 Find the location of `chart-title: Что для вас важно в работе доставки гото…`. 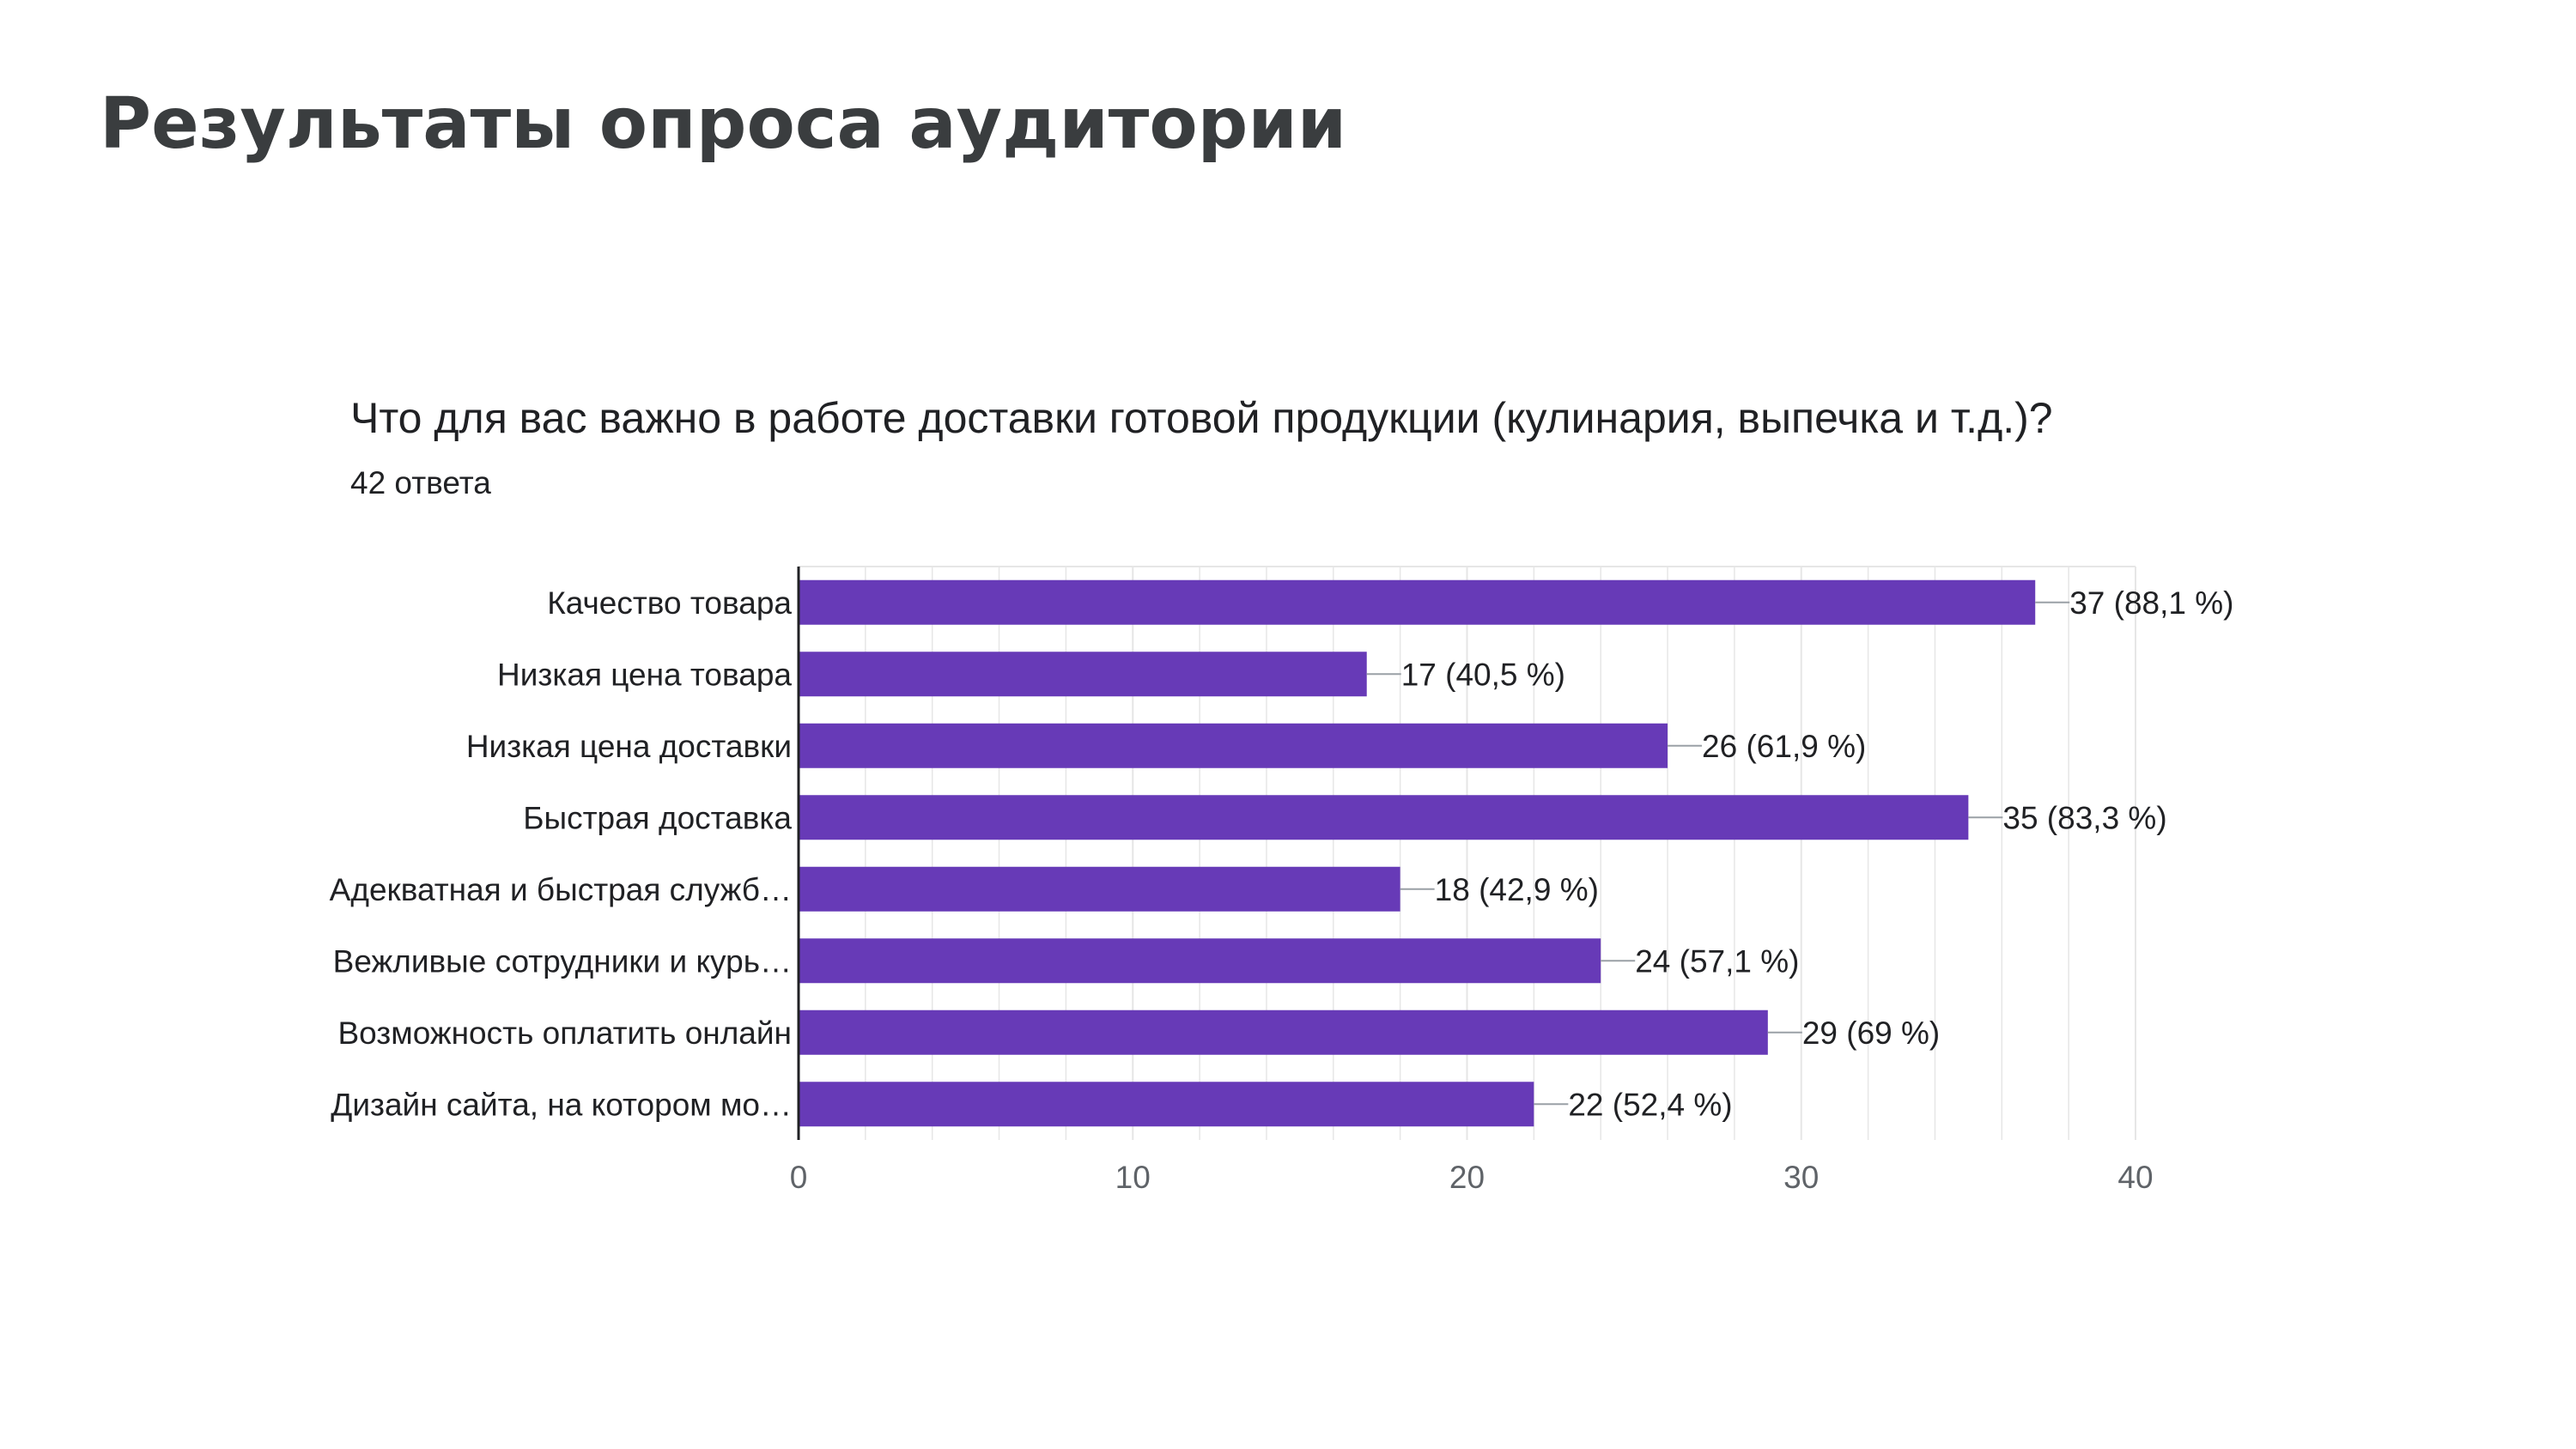

chart-title: Что для вас важно в работе доставки гото… is located at coordinates (1202, 418).